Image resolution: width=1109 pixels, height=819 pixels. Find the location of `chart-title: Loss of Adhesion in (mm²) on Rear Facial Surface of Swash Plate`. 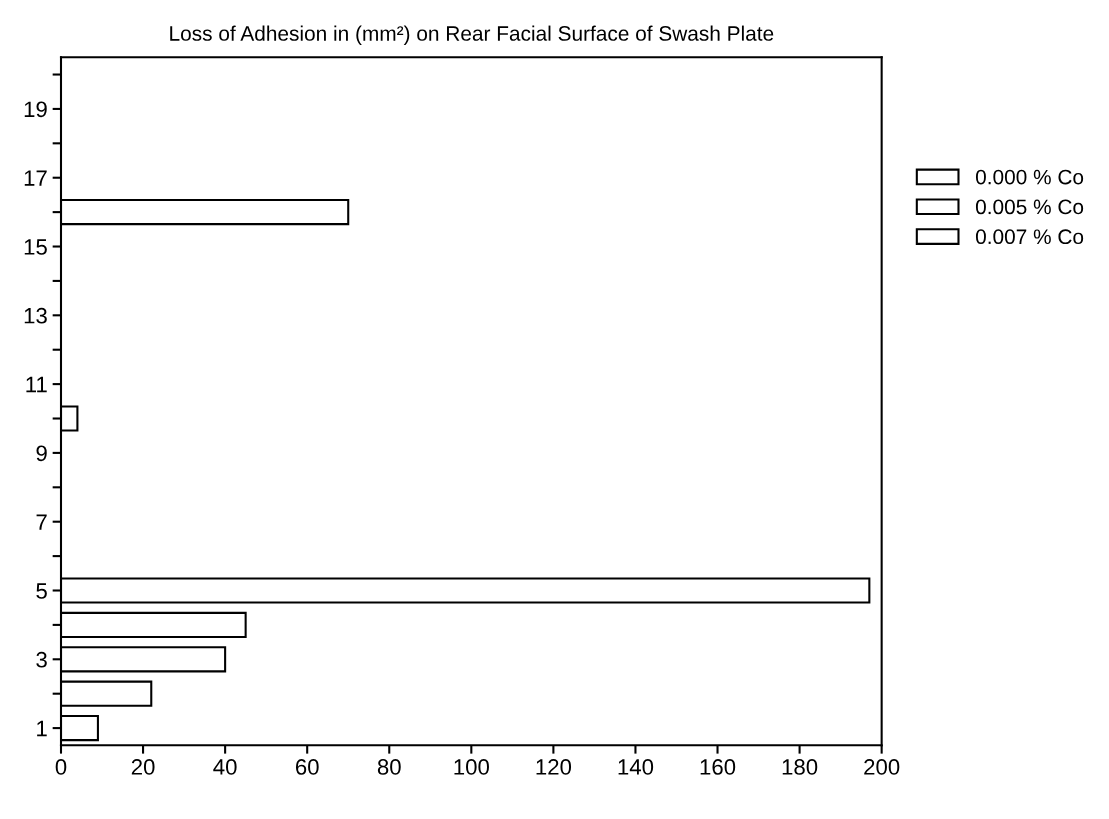

chart-title: Loss of Adhesion in (mm²) on Rear Facial Surface of Swash Plate is located at coordinates (472, 35).